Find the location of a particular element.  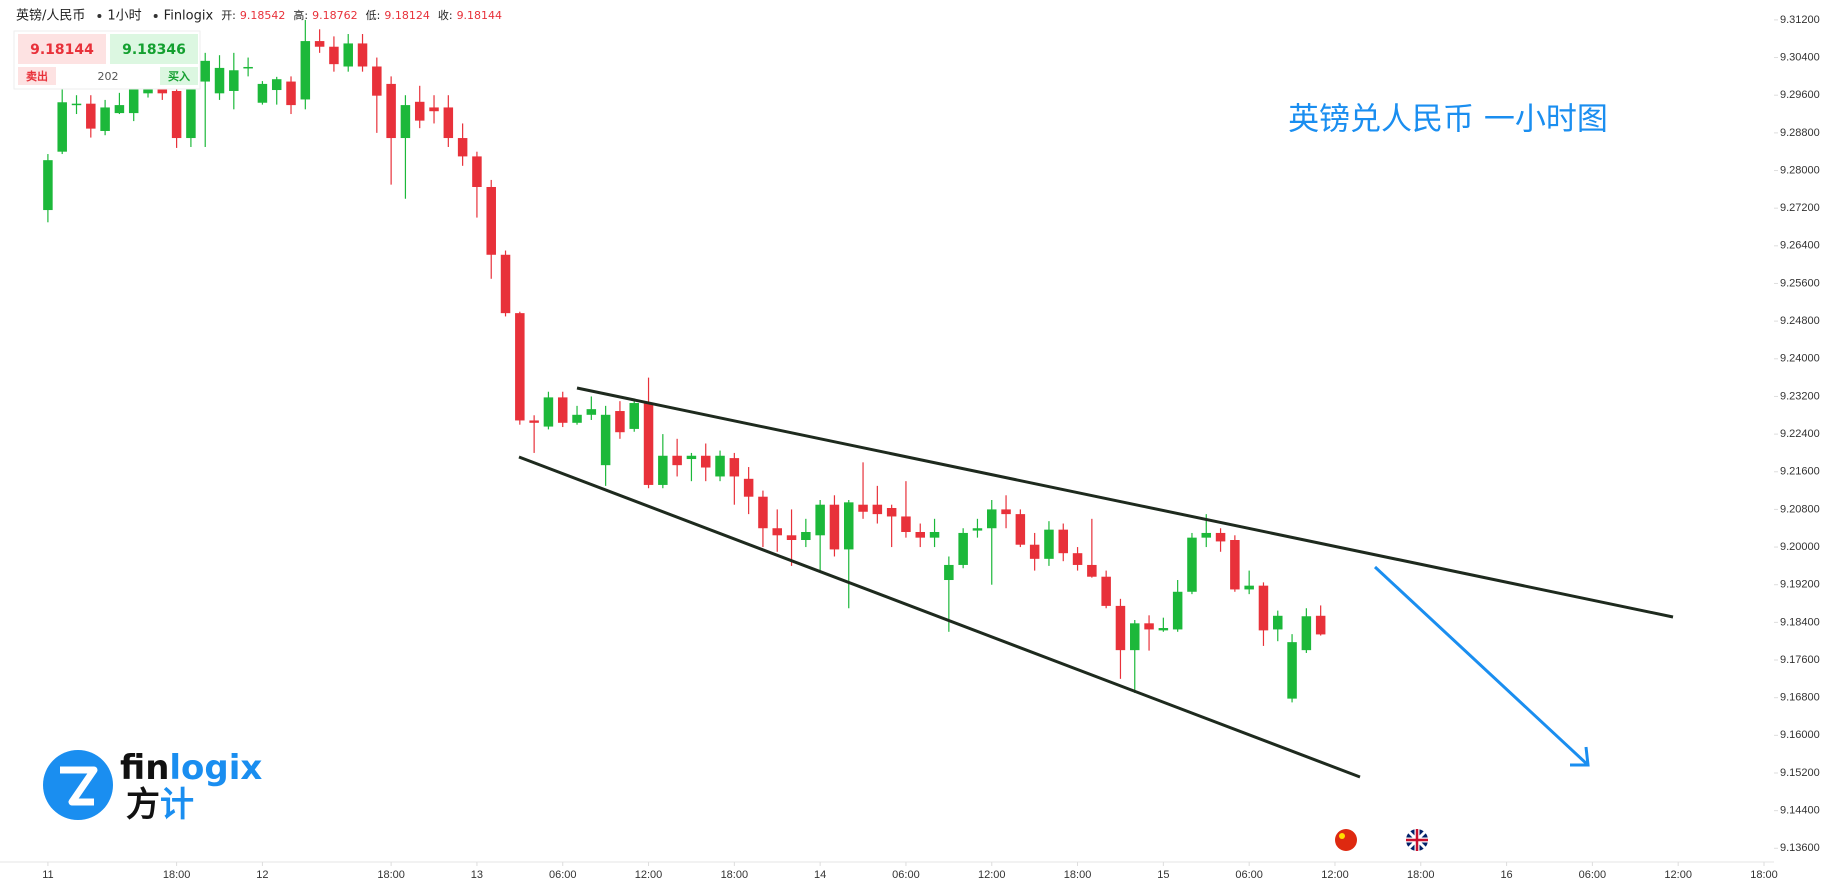

x-tick-label: 16 is located at coordinates (1506, 875).